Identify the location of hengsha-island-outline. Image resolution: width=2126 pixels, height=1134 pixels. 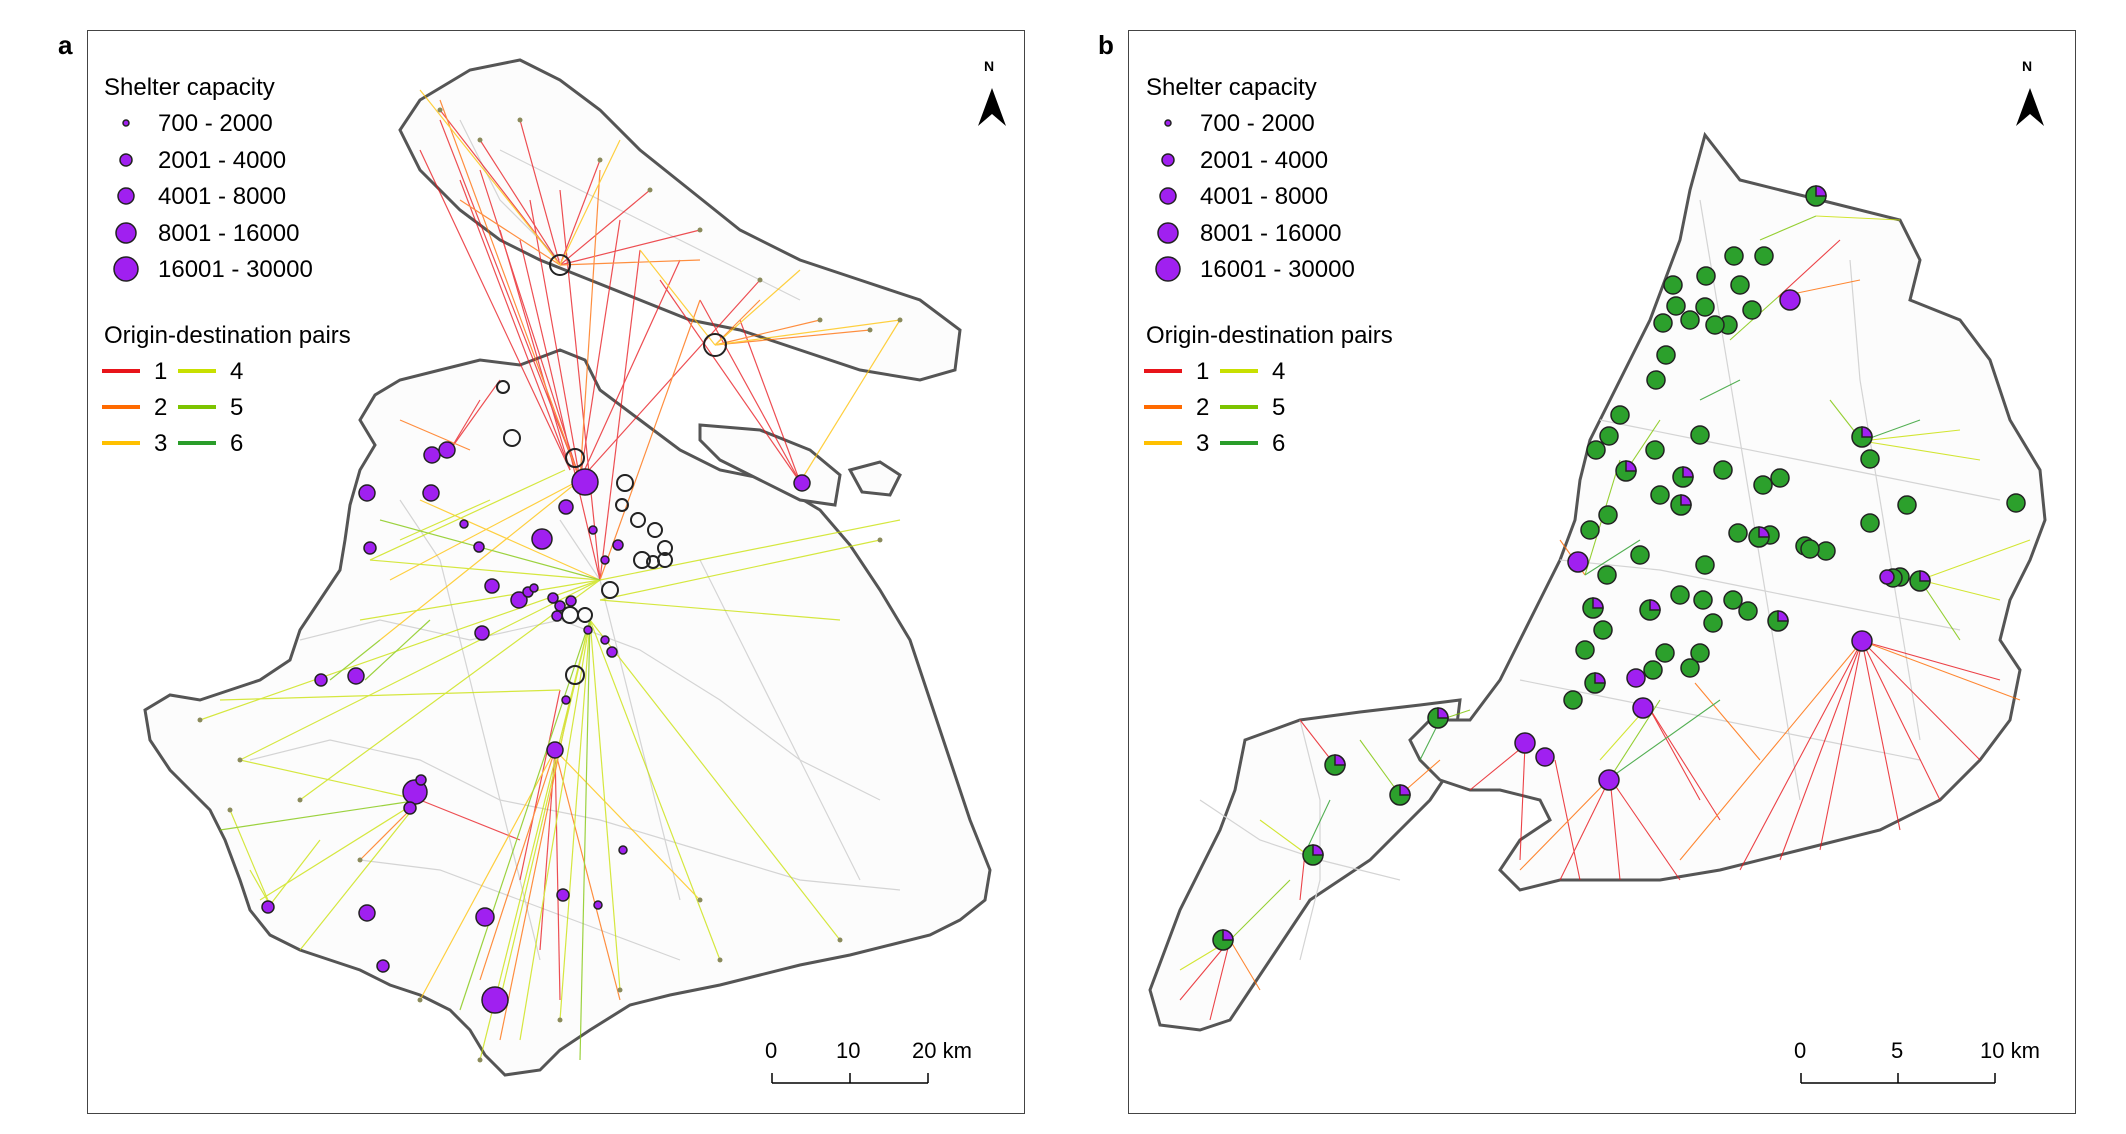
(874, 478).